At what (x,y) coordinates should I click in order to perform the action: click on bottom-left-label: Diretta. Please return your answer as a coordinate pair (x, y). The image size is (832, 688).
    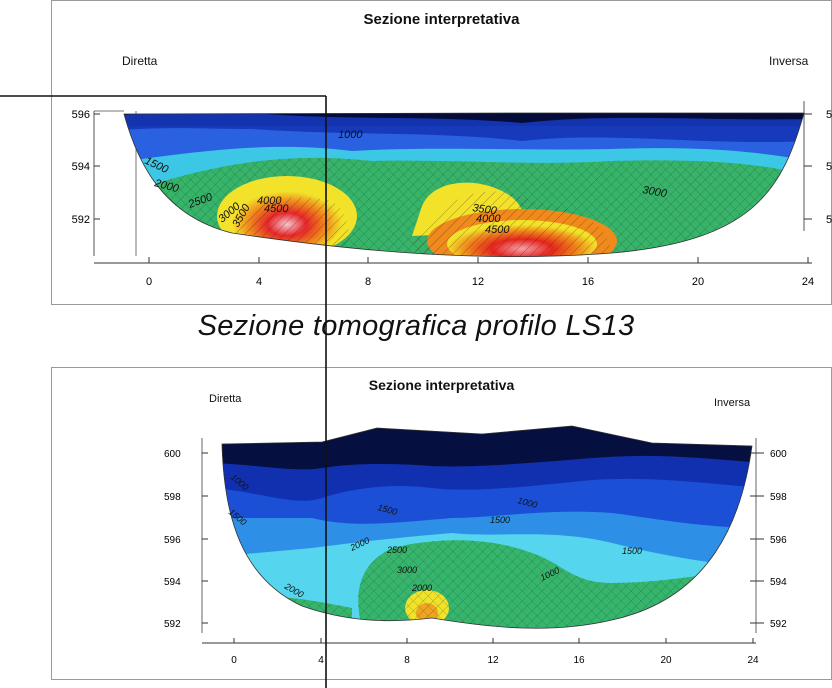
    Looking at the image, I should click on (225, 399).